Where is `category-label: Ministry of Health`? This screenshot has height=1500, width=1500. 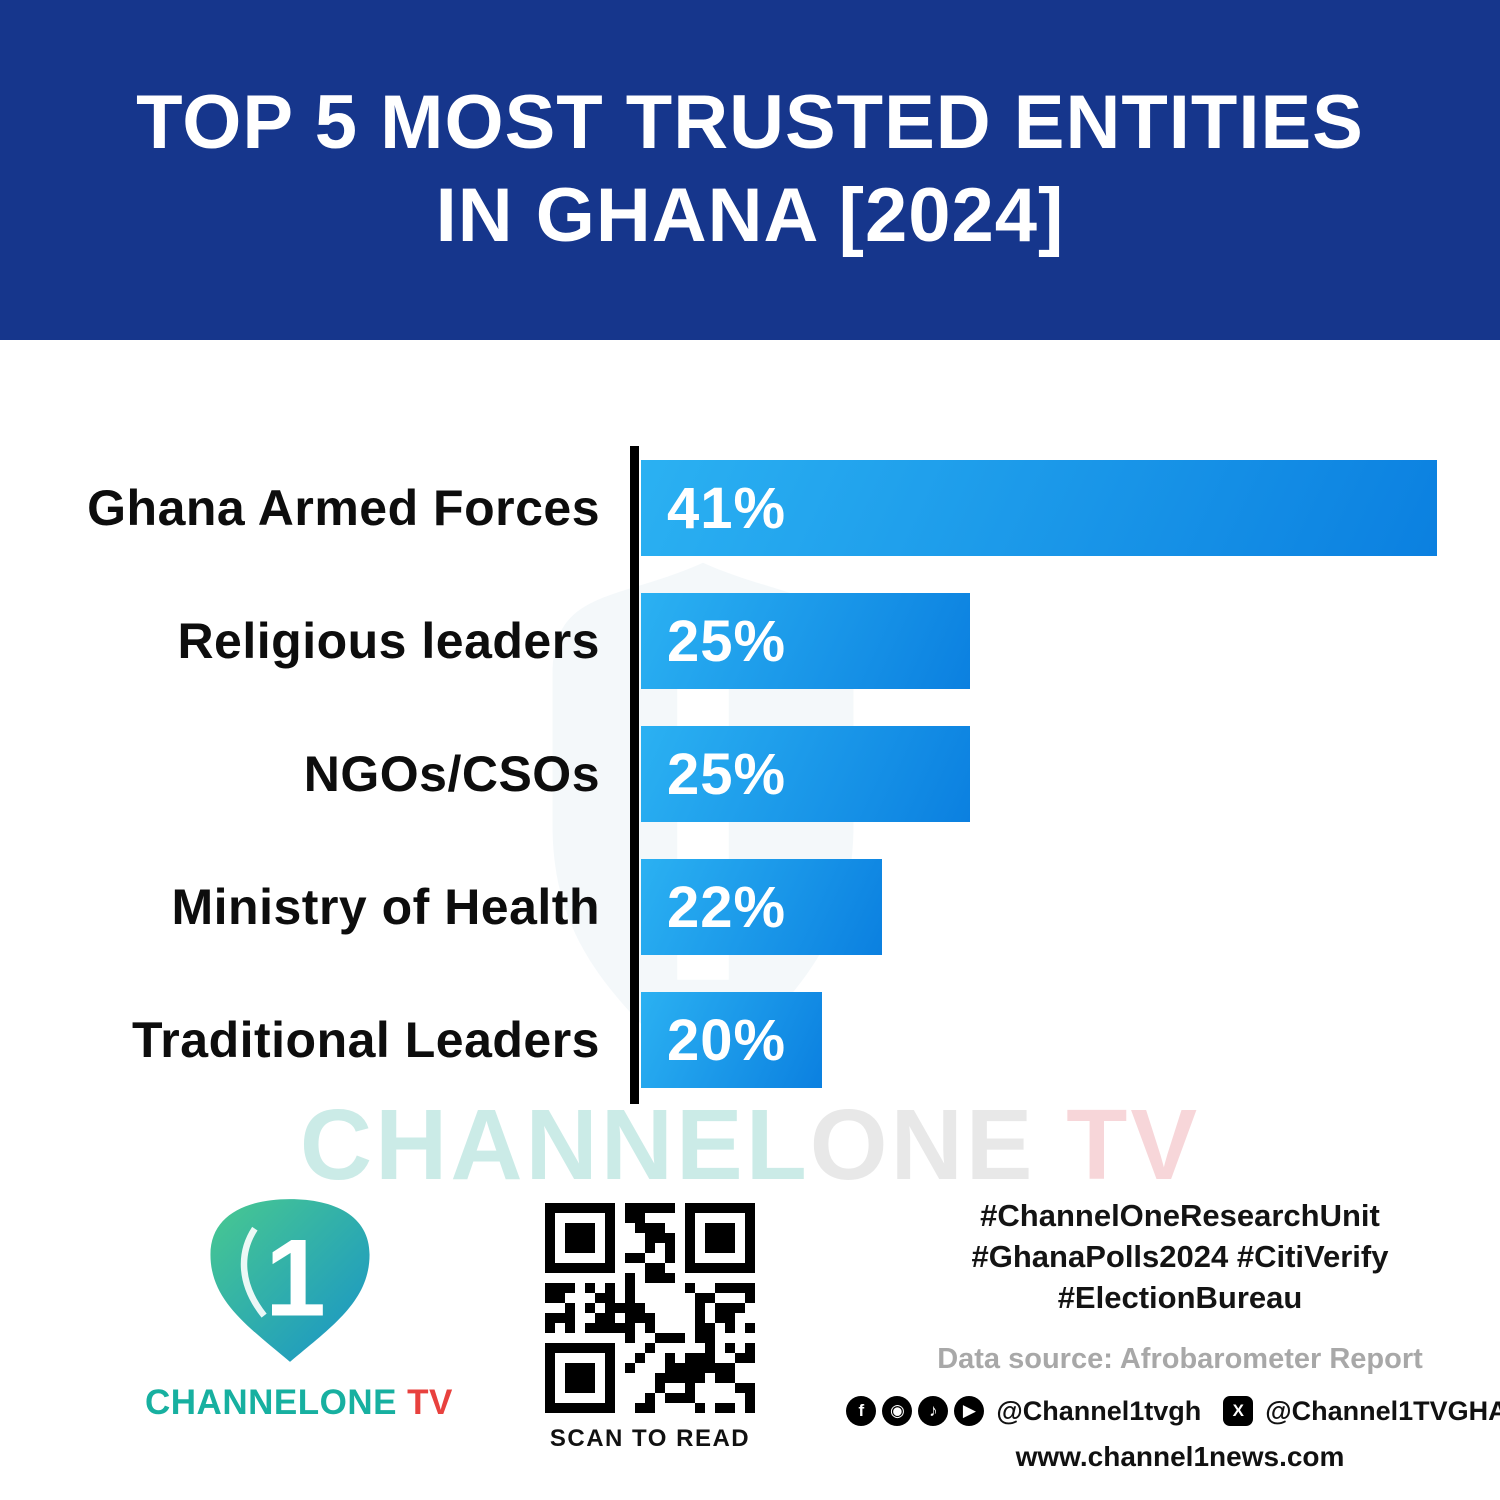 category-label: Ministry of Health is located at coordinates (385, 907).